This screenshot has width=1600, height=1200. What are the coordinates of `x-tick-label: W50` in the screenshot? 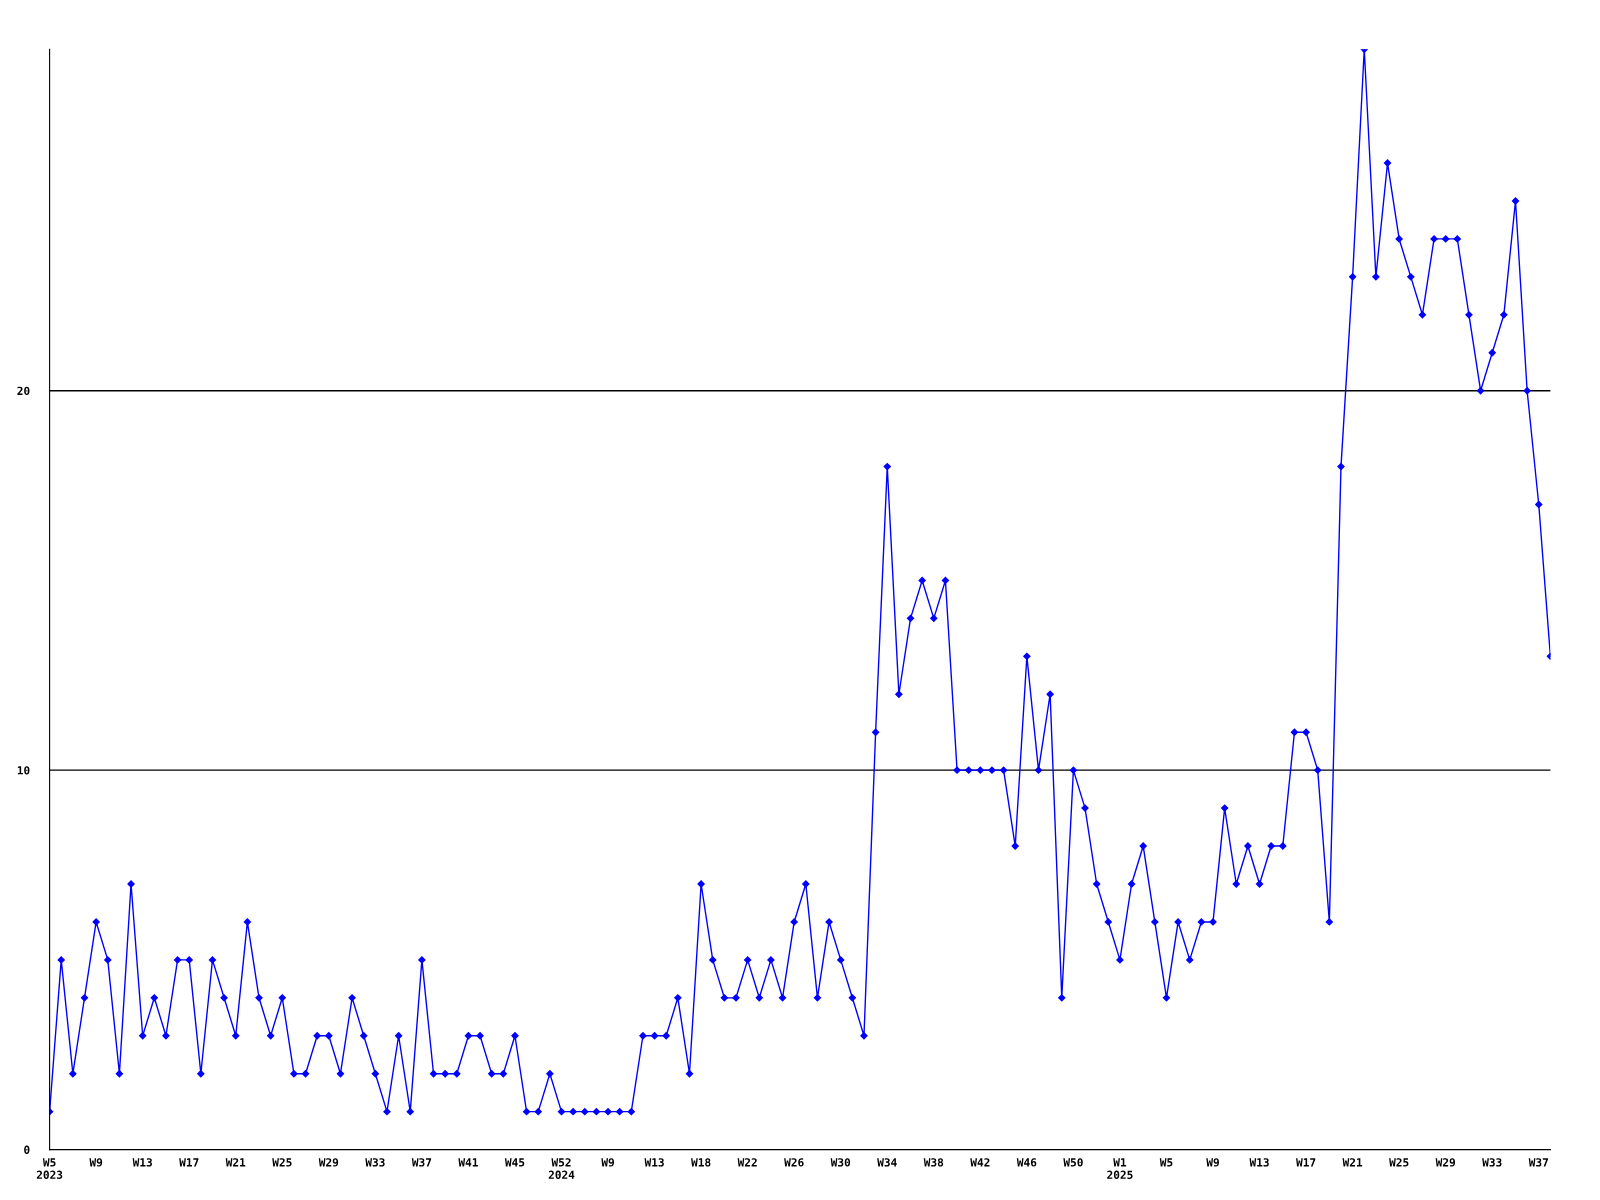 It's located at (1073, 1162).